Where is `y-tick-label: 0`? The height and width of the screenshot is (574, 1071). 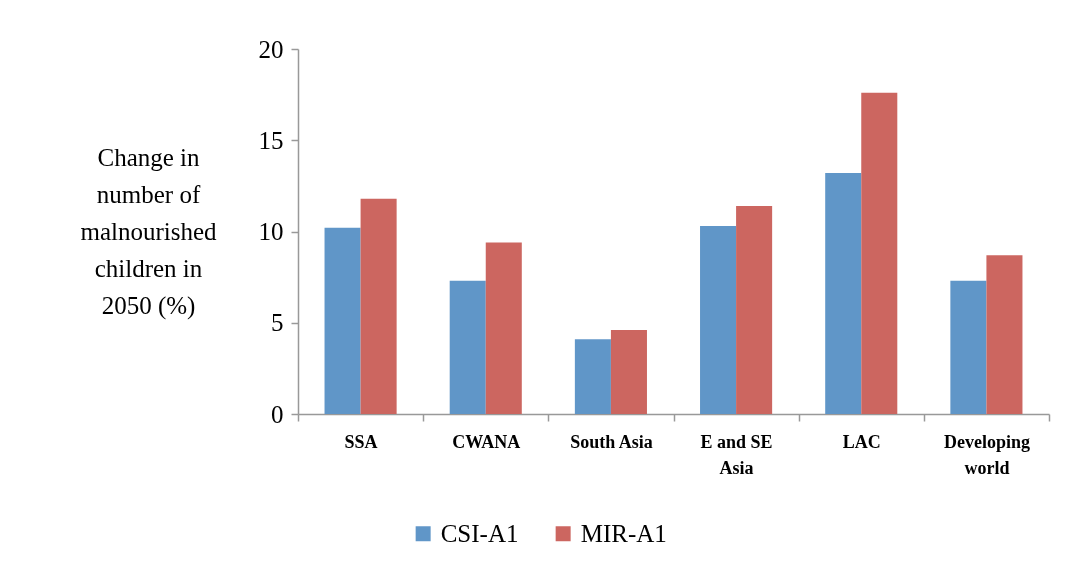
y-tick-label: 0 is located at coordinates (277, 414).